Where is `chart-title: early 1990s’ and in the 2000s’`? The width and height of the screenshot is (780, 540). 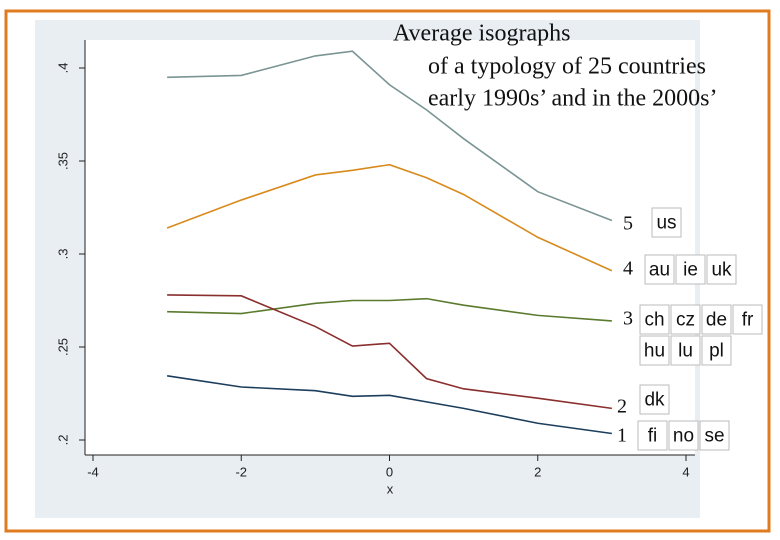 chart-title: early 1990s’ and in the 2000s’ is located at coordinates (573, 99).